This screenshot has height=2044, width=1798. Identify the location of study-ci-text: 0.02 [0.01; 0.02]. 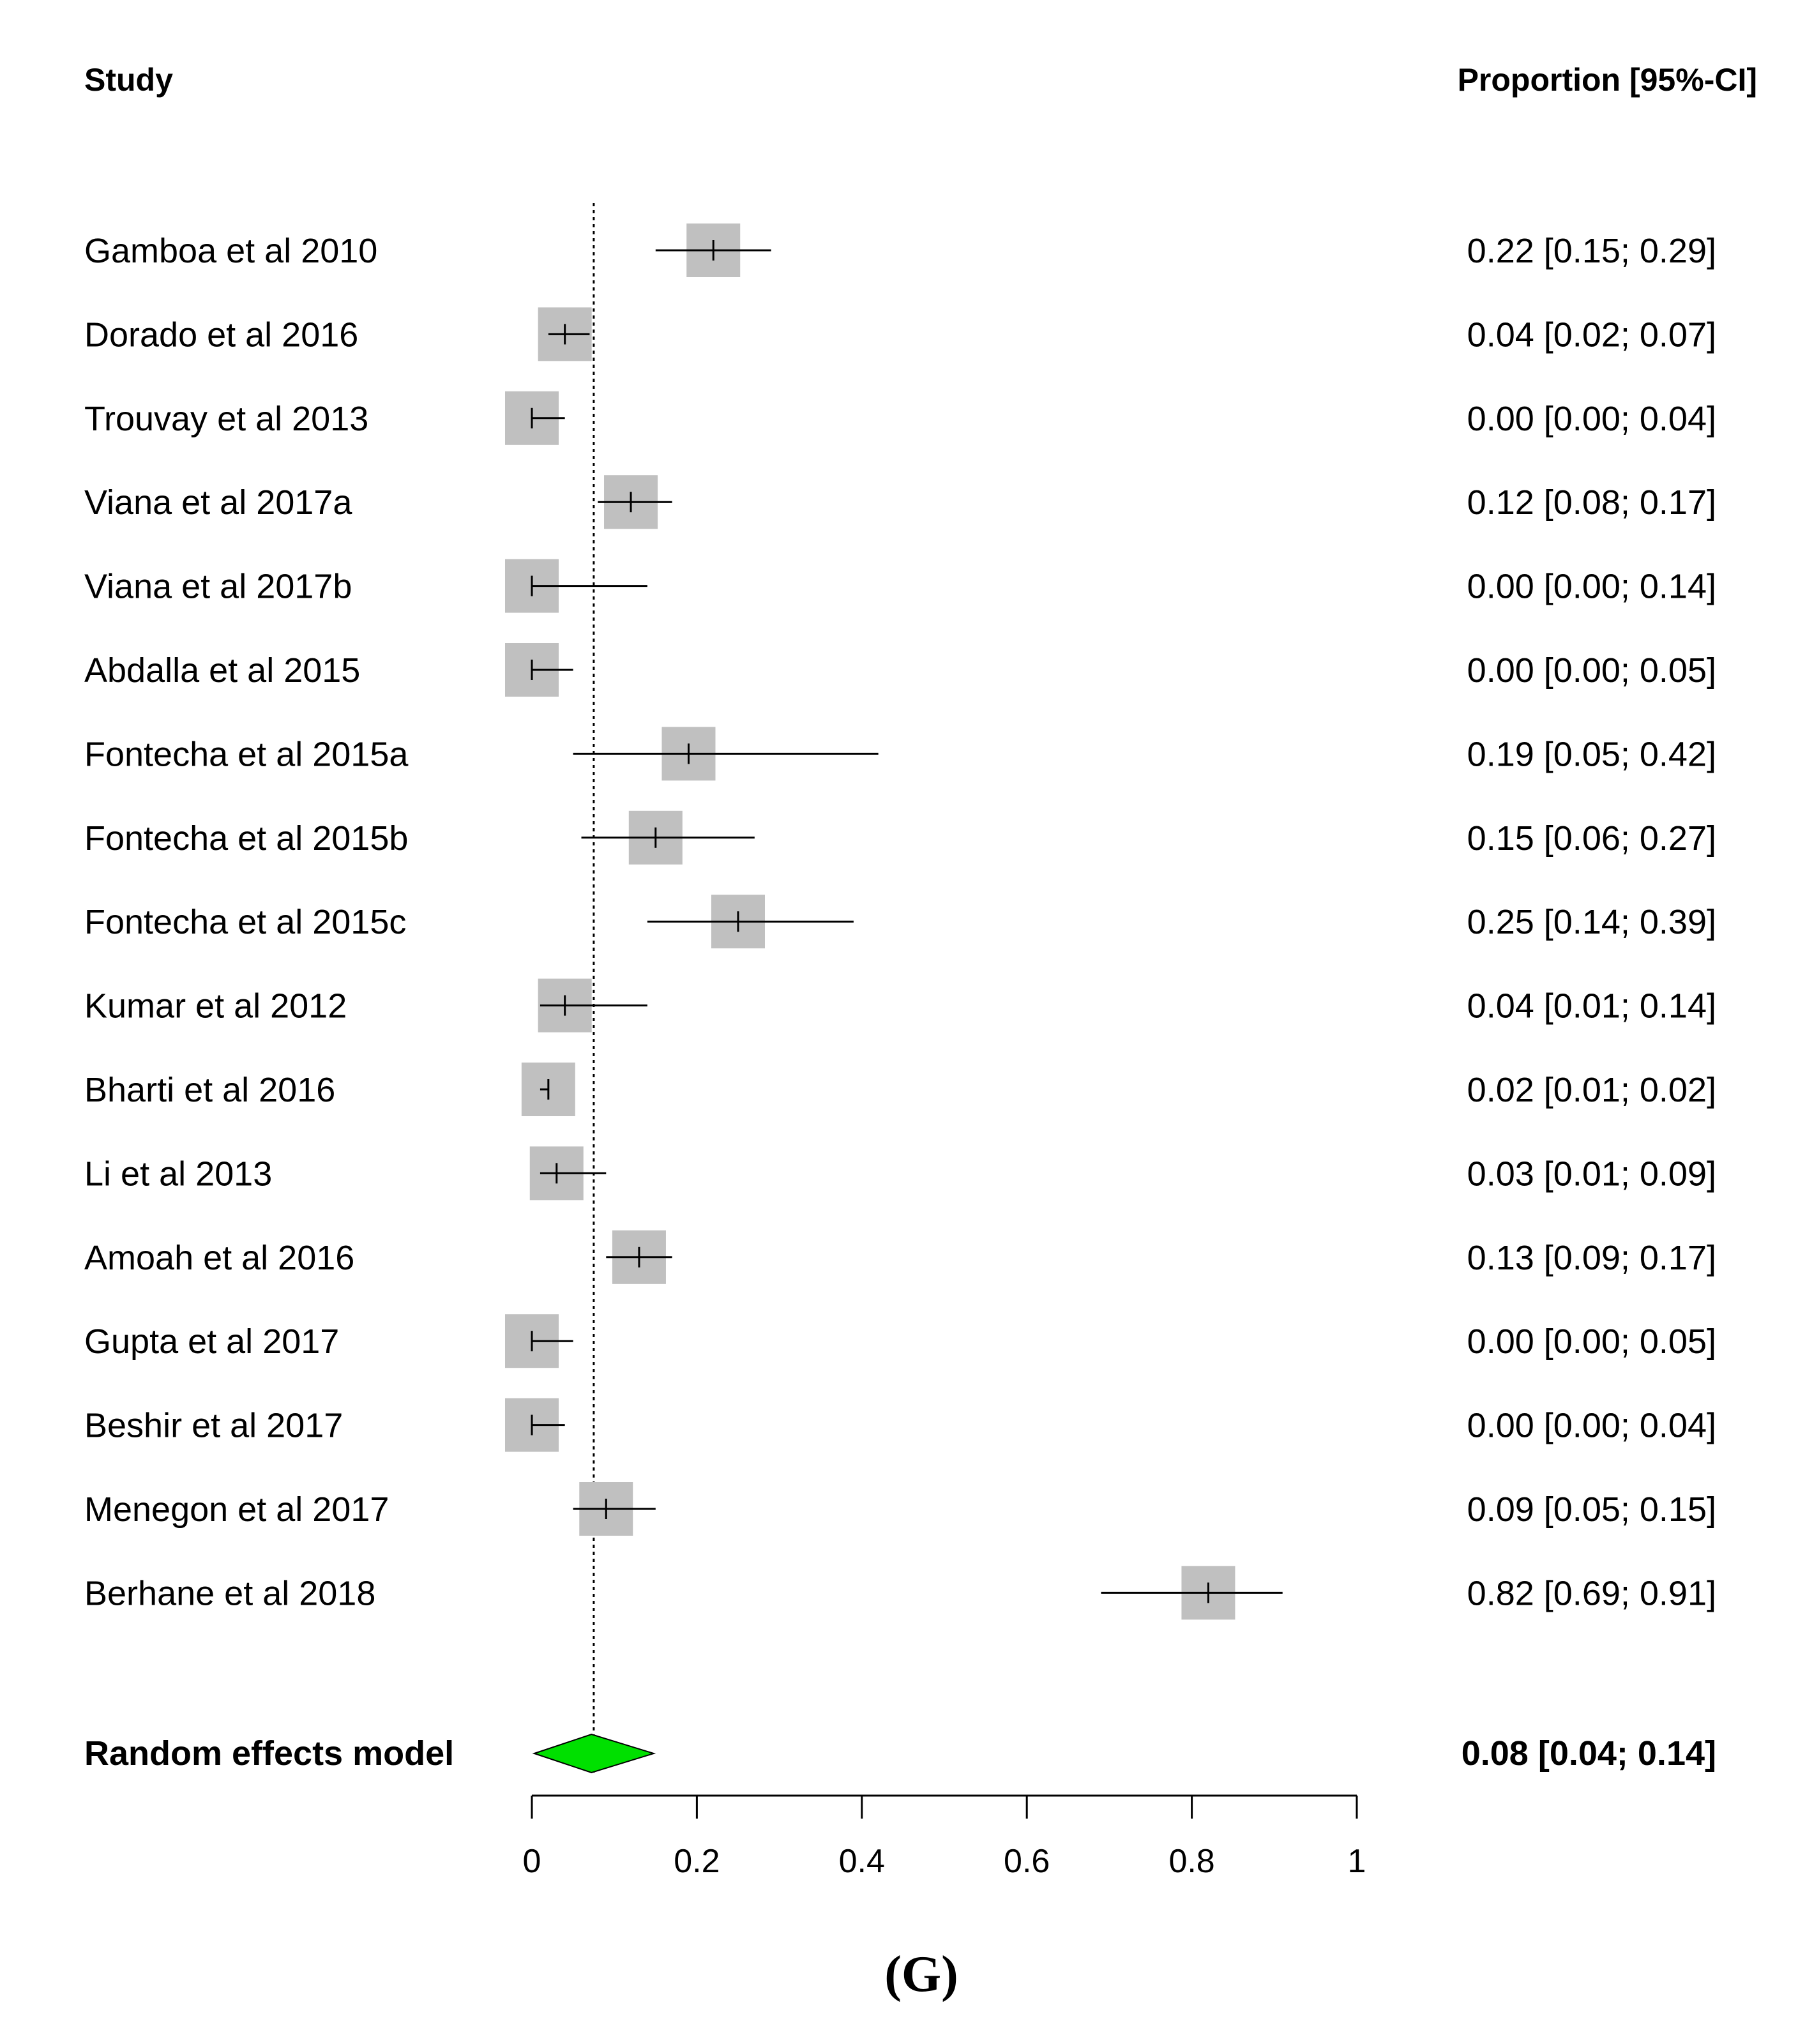
(1592, 1090).